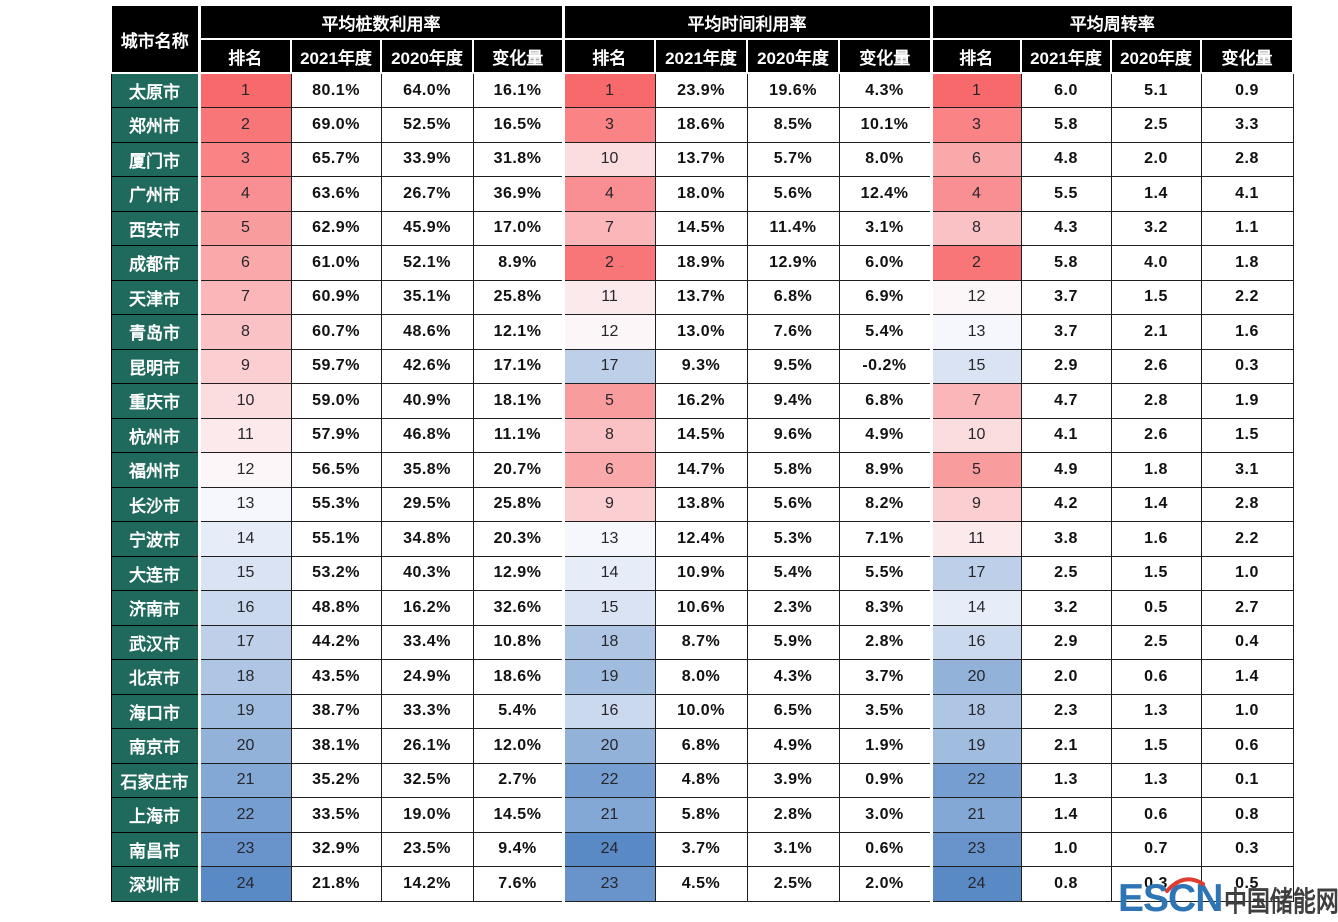 Image resolution: width=1338 pixels, height=922 pixels. Describe the element at coordinates (1066, 159) in the screenshot. I see `turnover-value-cell: 4.8` at that location.